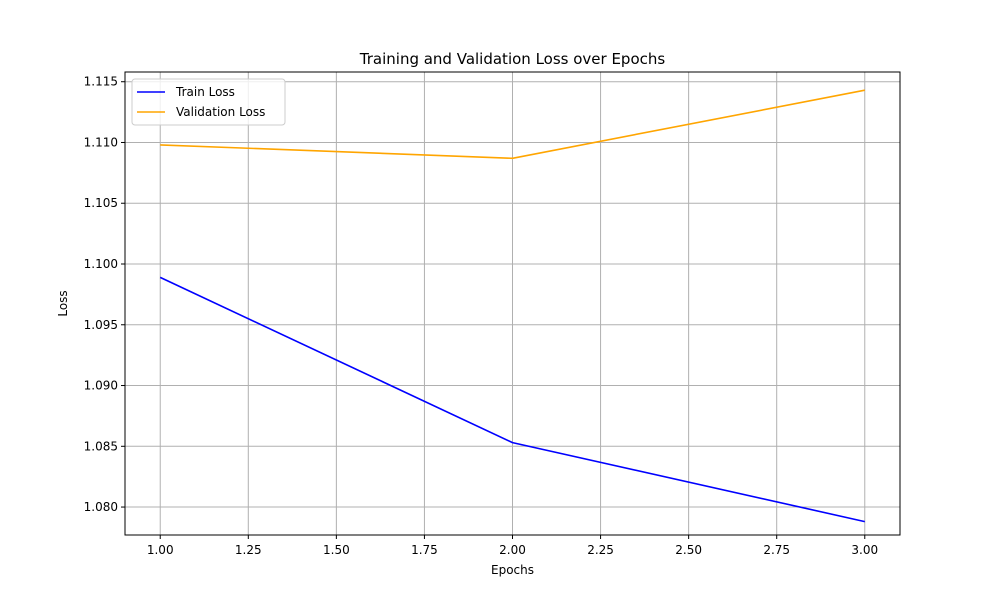 Image resolution: width=1000 pixels, height=600 pixels. Describe the element at coordinates (104, 294) in the screenshot. I see `y-axis: 1.080 1.085 1.090 1.095 1.100 1.105 1.110 1.115` at that location.